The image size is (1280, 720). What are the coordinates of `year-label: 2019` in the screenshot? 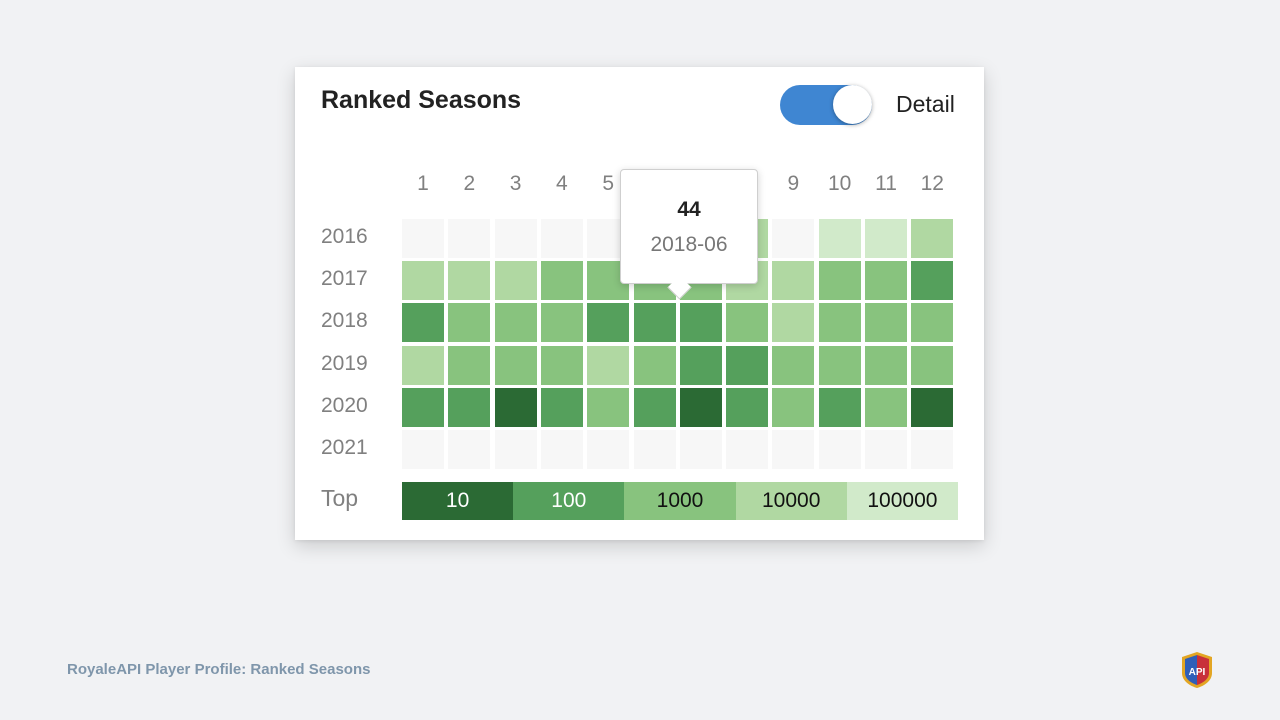 It's located at (344, 363).